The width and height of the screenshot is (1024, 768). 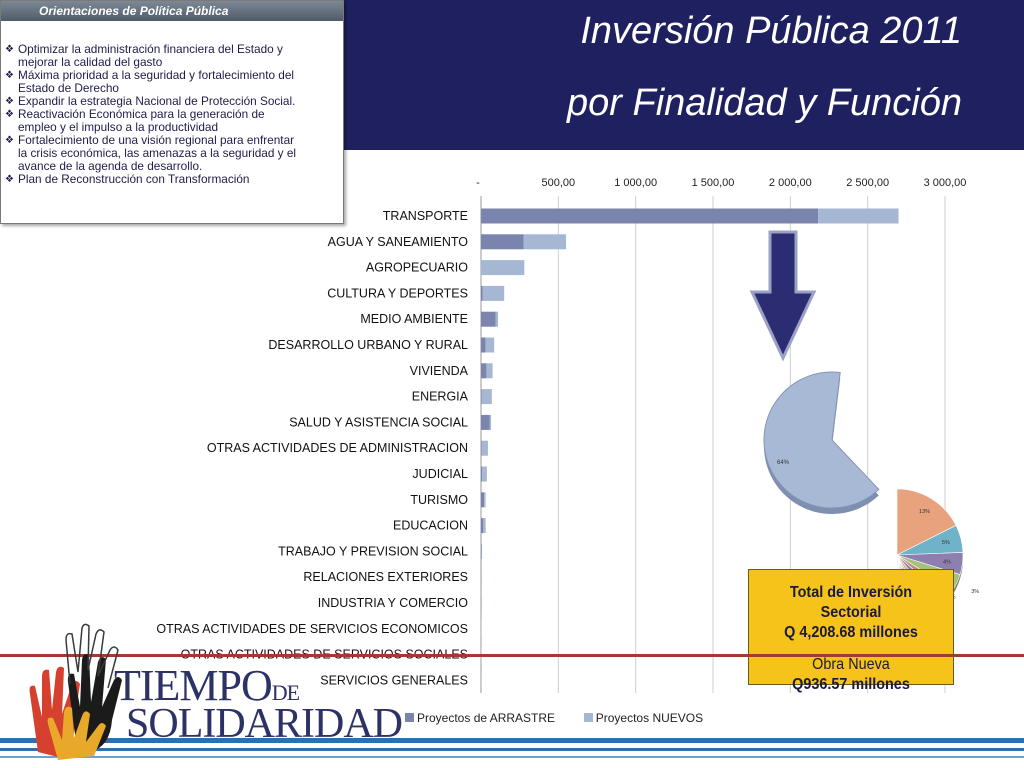 I want to click on category-label: TRANSPORTE, so click(x=425, y=216).